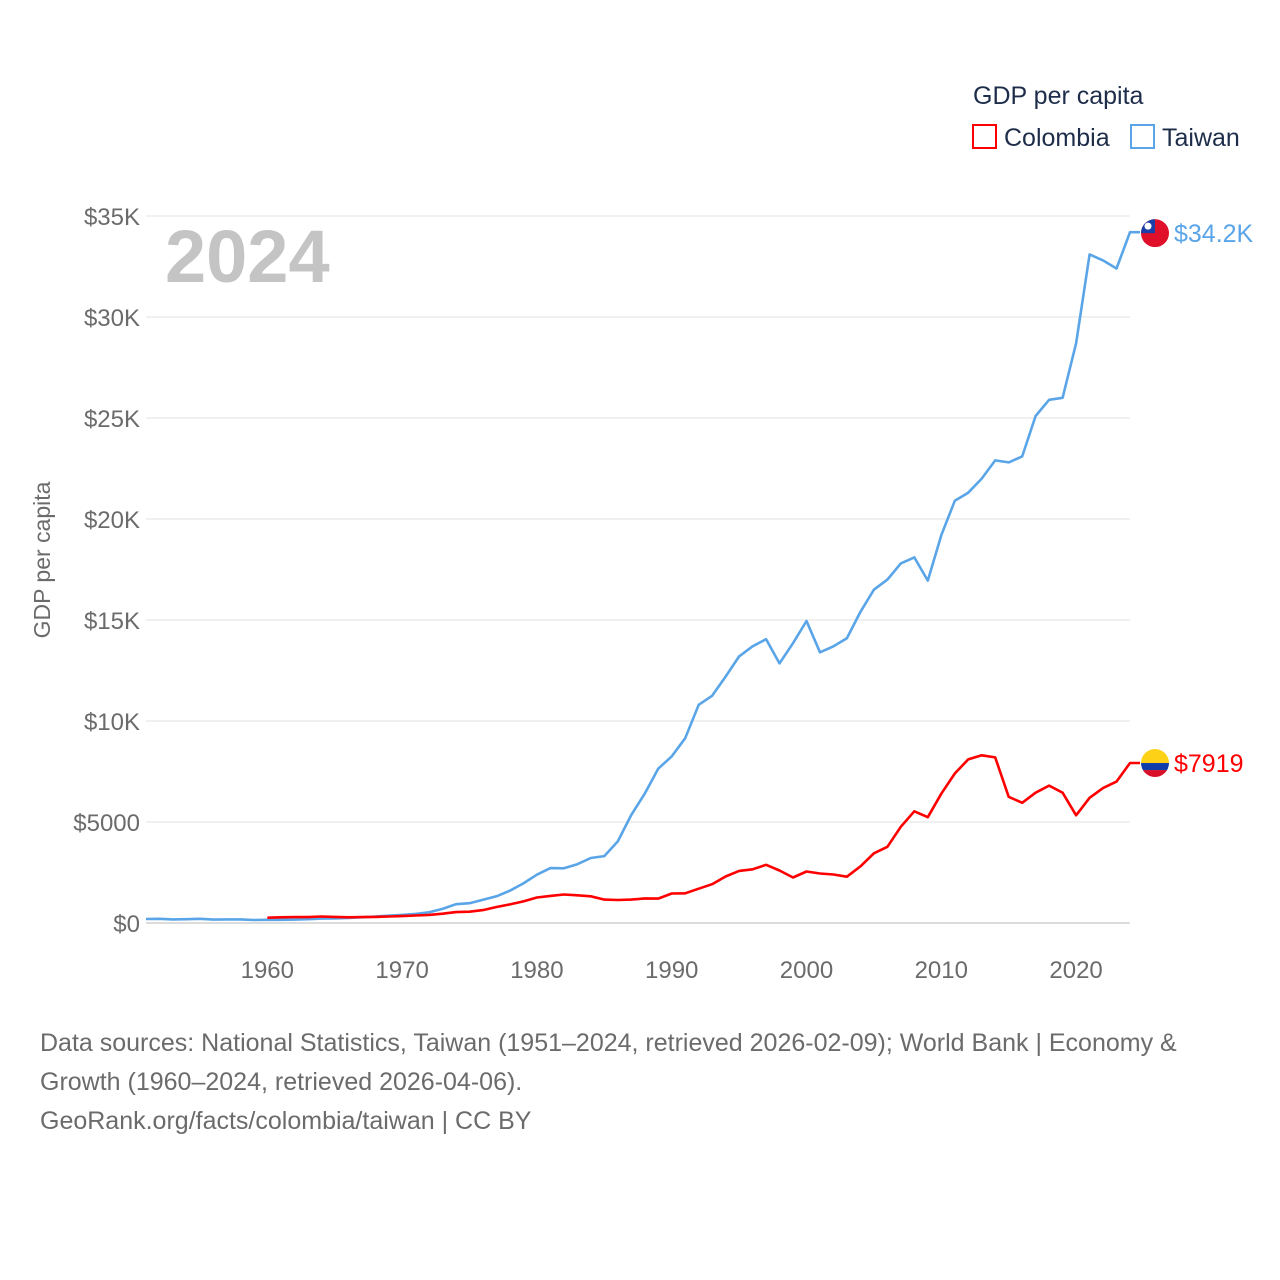  Describe the element at coordinates (112, 722) in the screenshot. I see `y-tick-label: $10K` at that location.